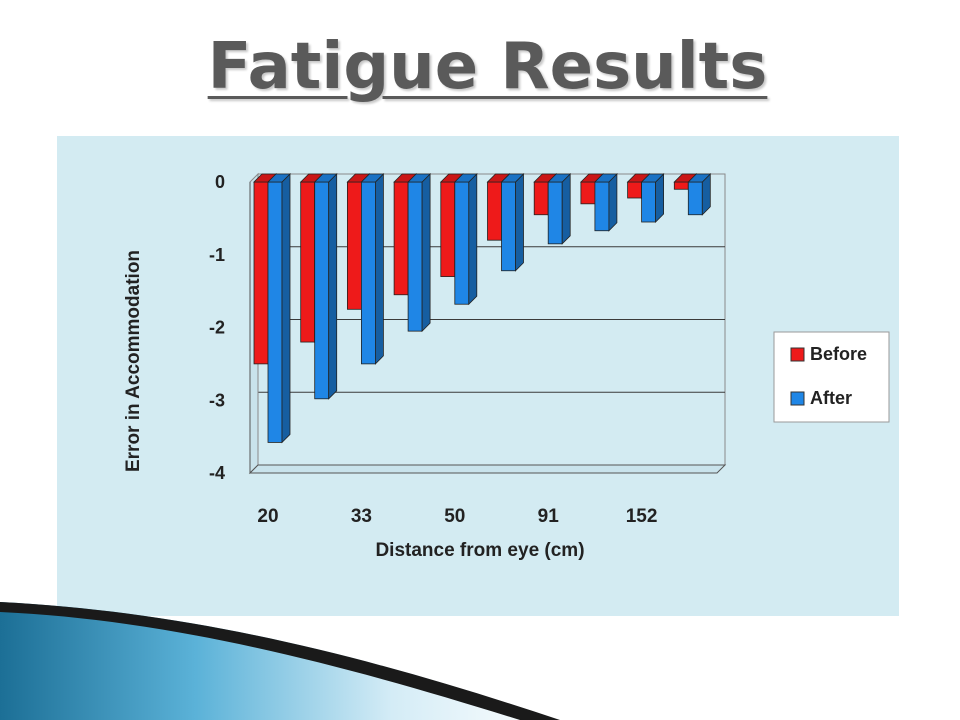 The width and height of the screenshot is (960, 720). Describe the element at coordinates (454, 516) in the screenshot. I see `x-tick-label: 50` at that location.